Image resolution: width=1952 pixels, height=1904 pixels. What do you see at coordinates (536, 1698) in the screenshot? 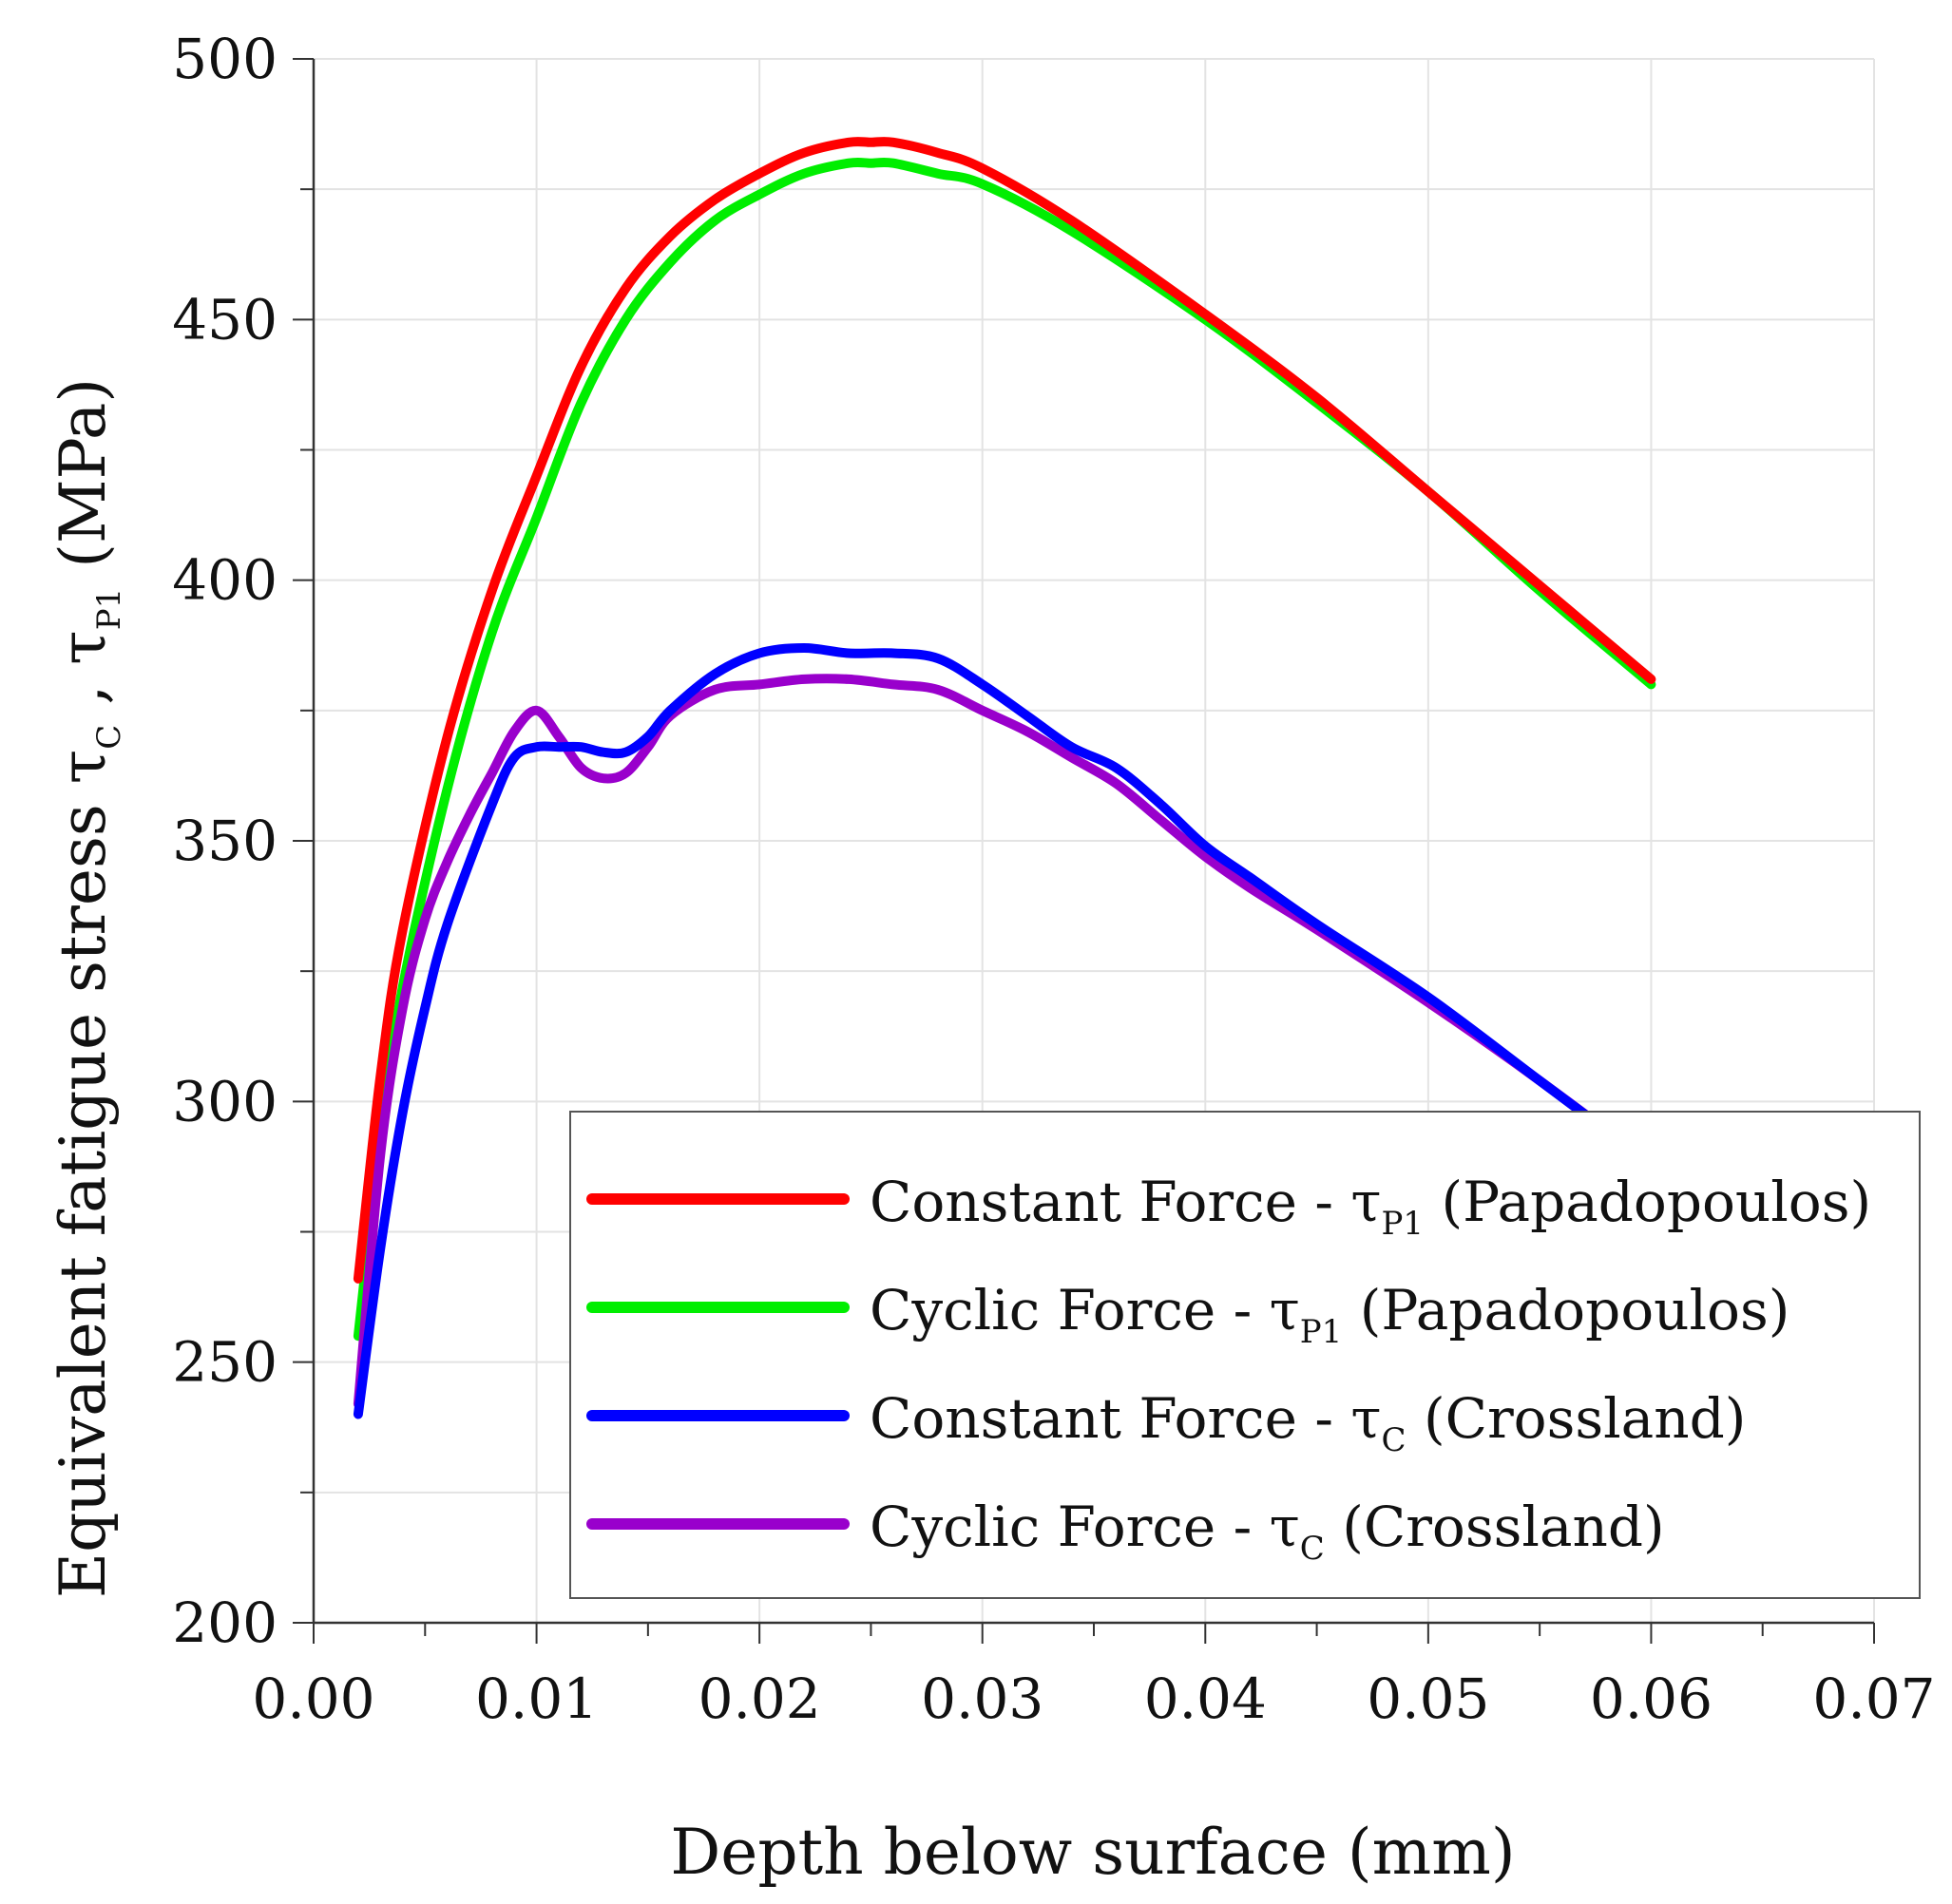
I see `x-tick-label: 0.01` at bounding box center [536, 1698].